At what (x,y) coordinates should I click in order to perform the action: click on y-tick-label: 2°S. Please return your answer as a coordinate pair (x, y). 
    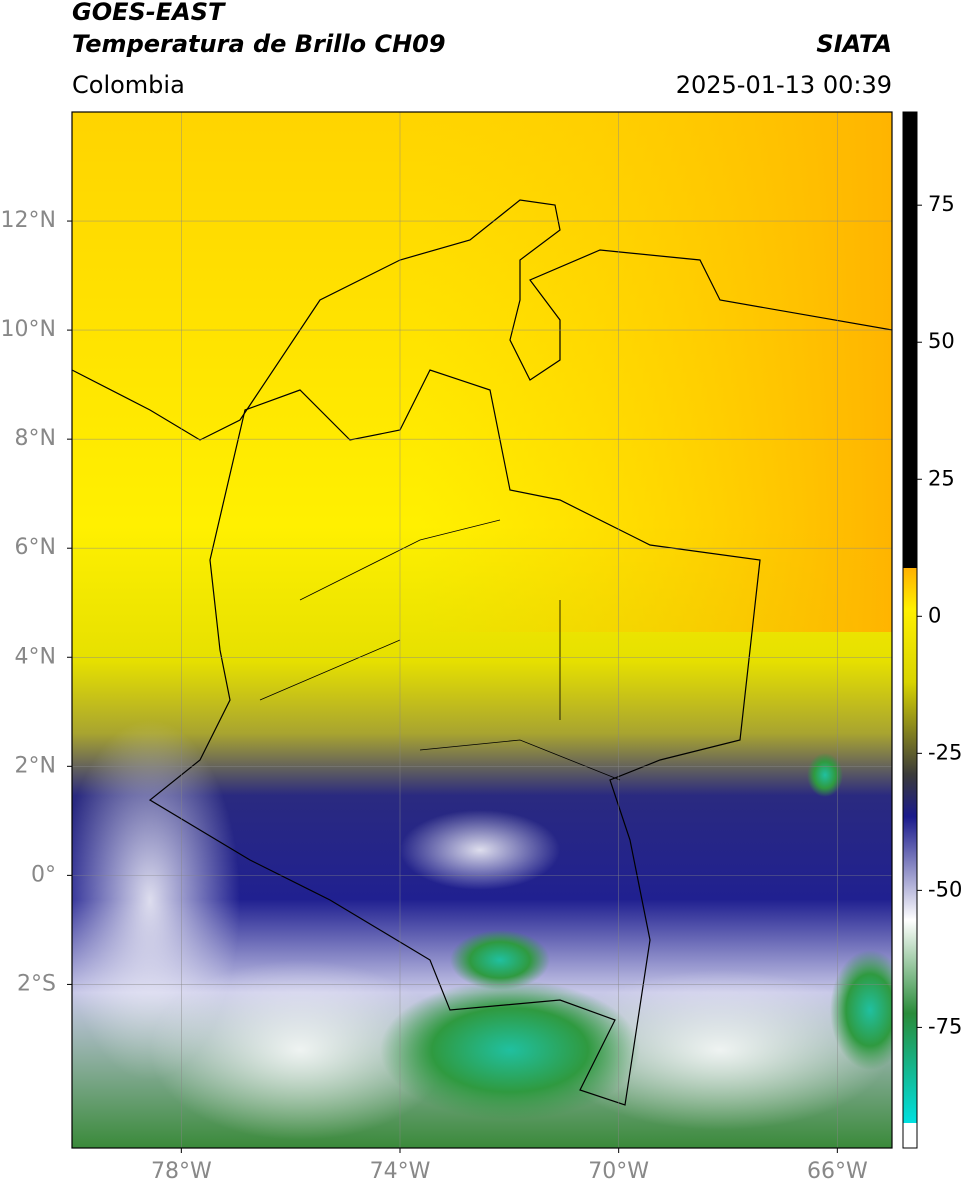
    Looking at the image, I should click on (36, 983).